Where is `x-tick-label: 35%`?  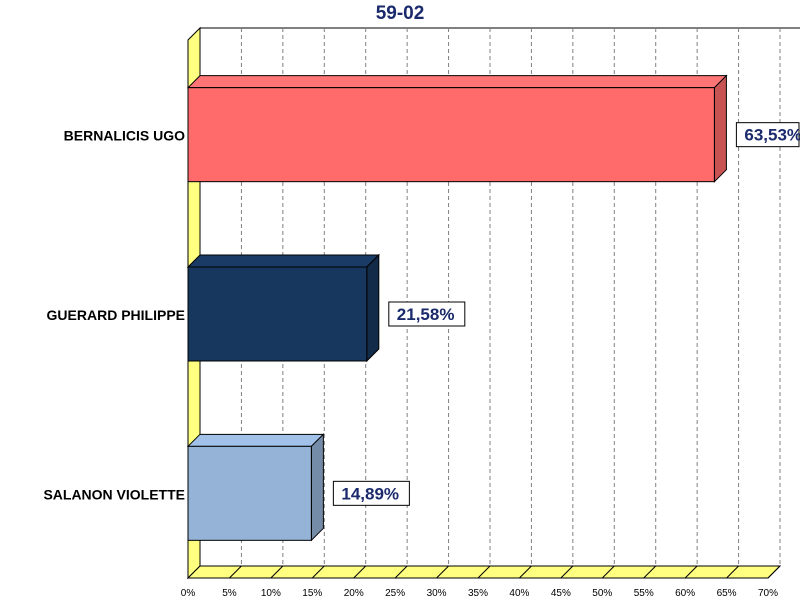
x-tick-label: 35% is located at coordinates (478, 593).